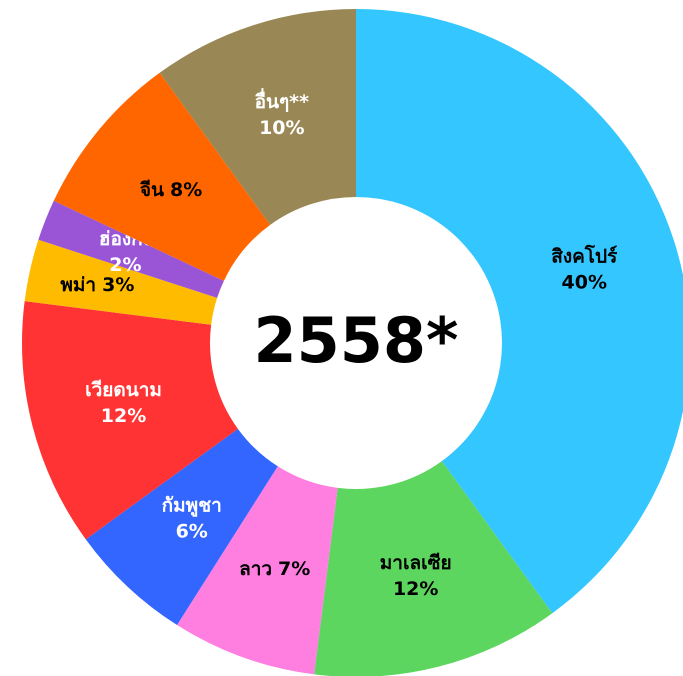 The width and height of the screenshot is (683, 676). I want to click on category-label: เวียดนาม, so click(123, 390).